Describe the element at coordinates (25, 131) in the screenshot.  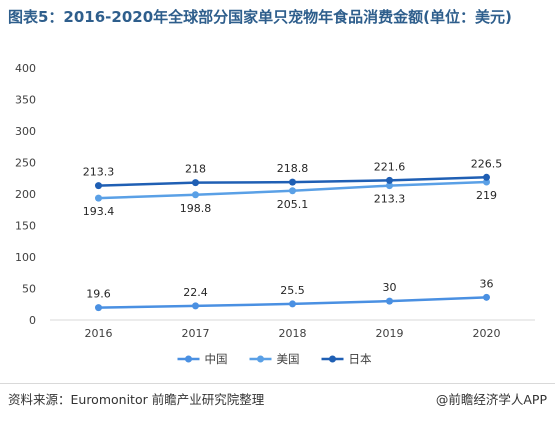
I see `y-tick-label: 300` at that location.